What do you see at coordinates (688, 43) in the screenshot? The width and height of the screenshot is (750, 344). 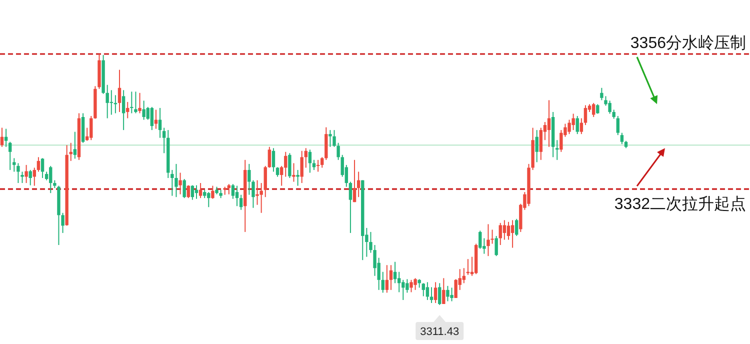 I see `ref-line-label: 3356分水岭压制` at bounding box center [688, 43].